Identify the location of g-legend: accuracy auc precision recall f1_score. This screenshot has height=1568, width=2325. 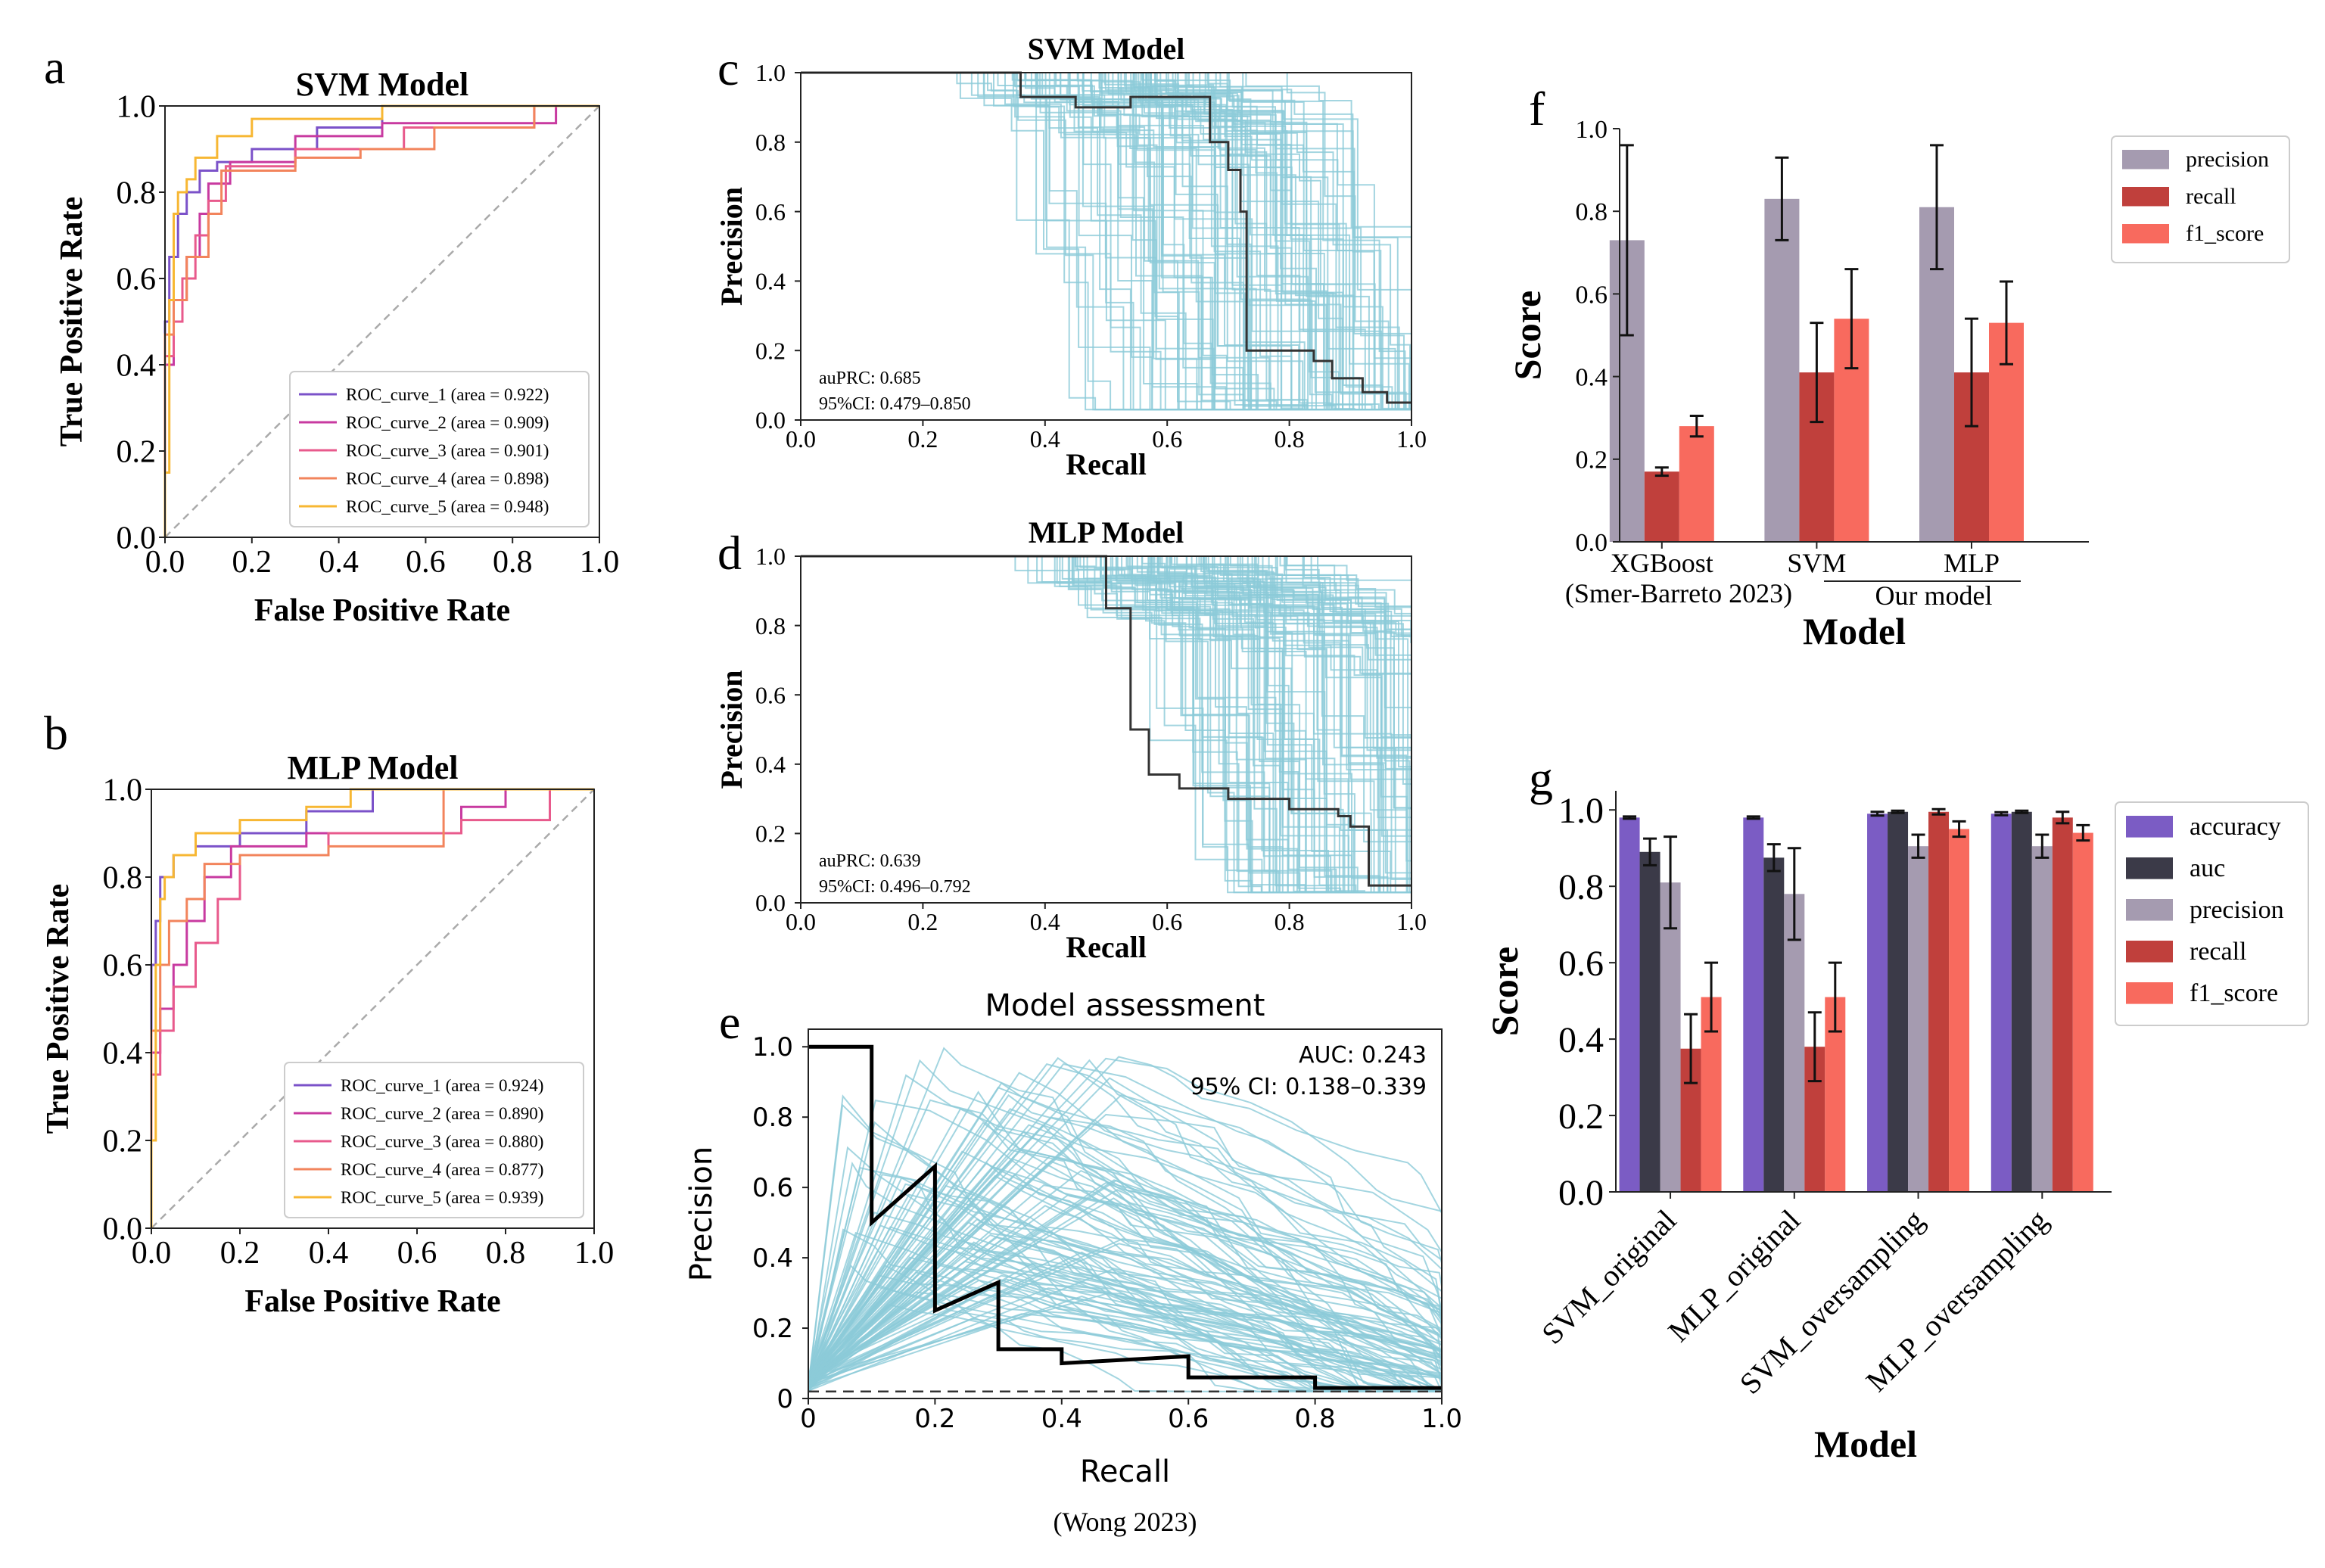
(2212, 913).